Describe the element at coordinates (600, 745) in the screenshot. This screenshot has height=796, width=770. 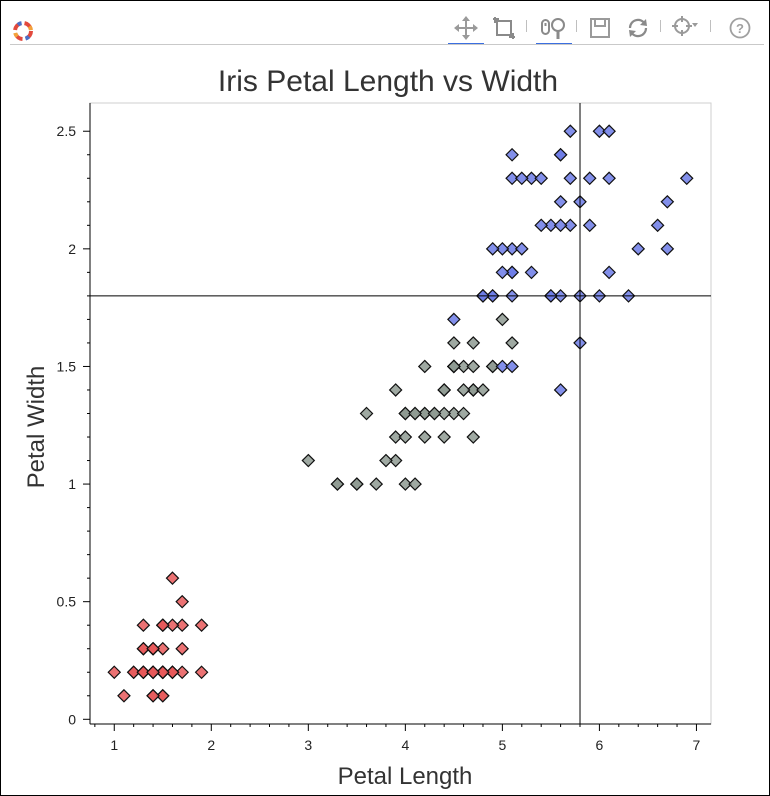
I see `x-tick-label: 6` at that location.